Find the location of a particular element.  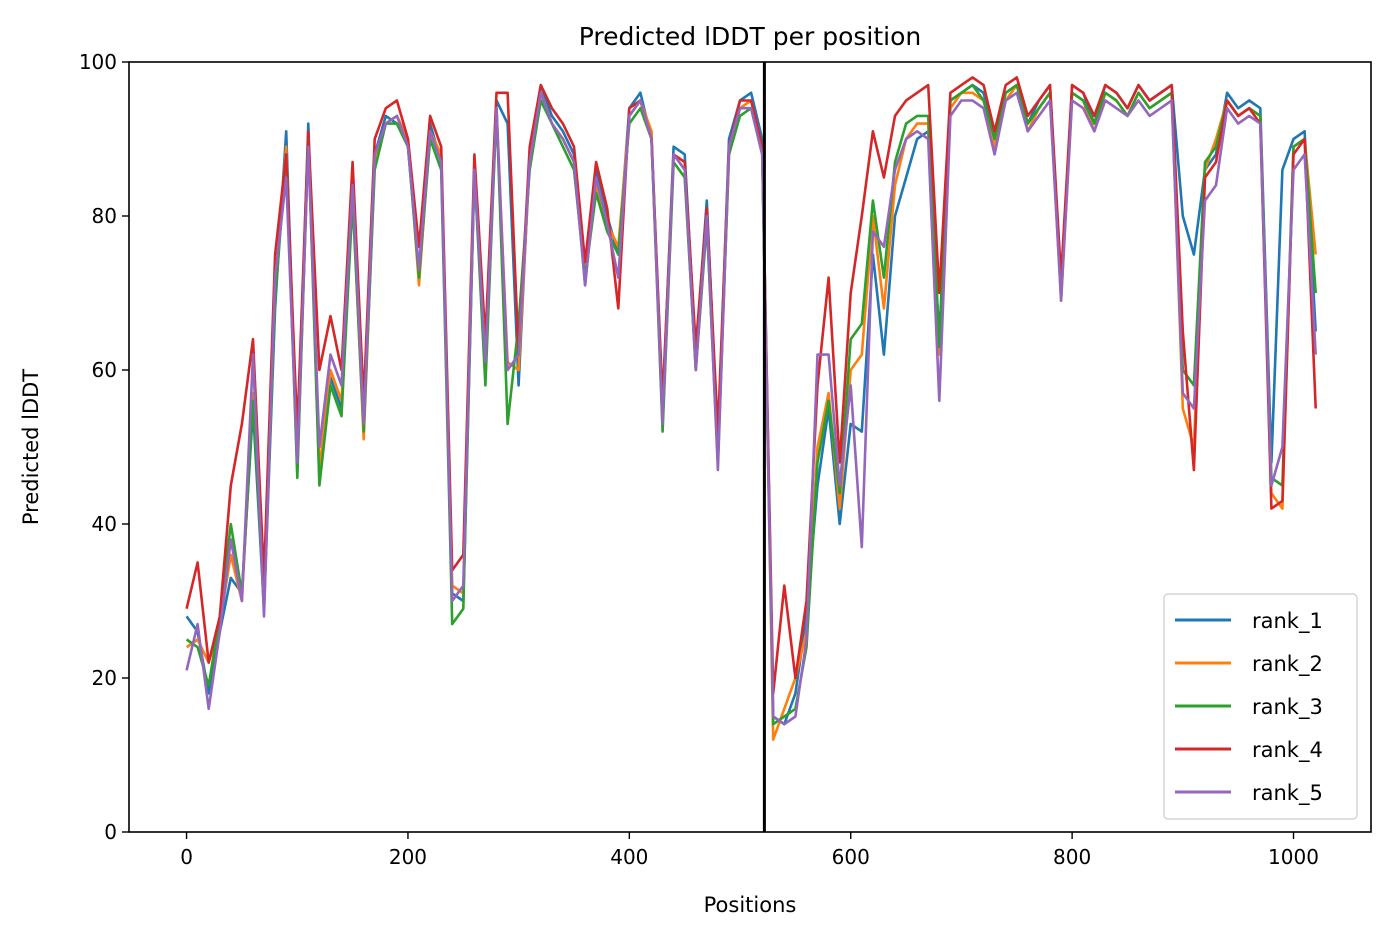

x-tick-label: 600 is located at coordinates (851, 857).